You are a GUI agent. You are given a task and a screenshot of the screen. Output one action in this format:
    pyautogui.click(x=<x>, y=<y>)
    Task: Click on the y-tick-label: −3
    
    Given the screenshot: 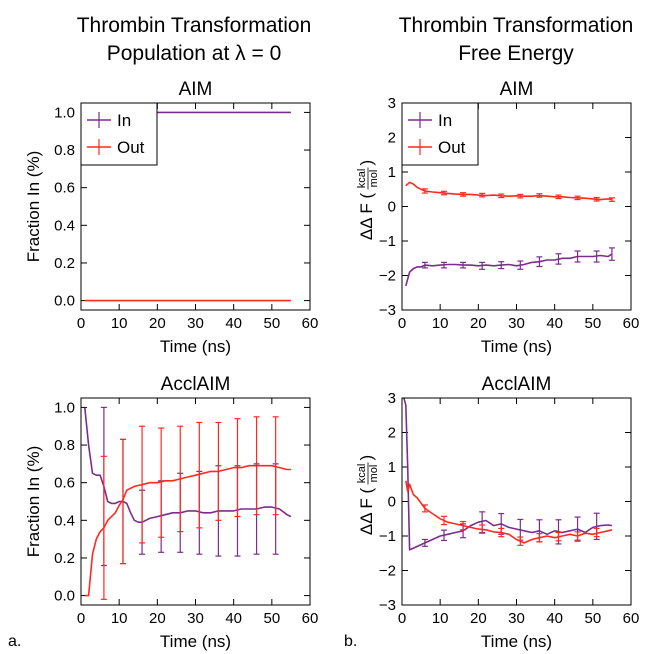 What is the action you would take?
    pyautogui.click(x=387, y=310)
    